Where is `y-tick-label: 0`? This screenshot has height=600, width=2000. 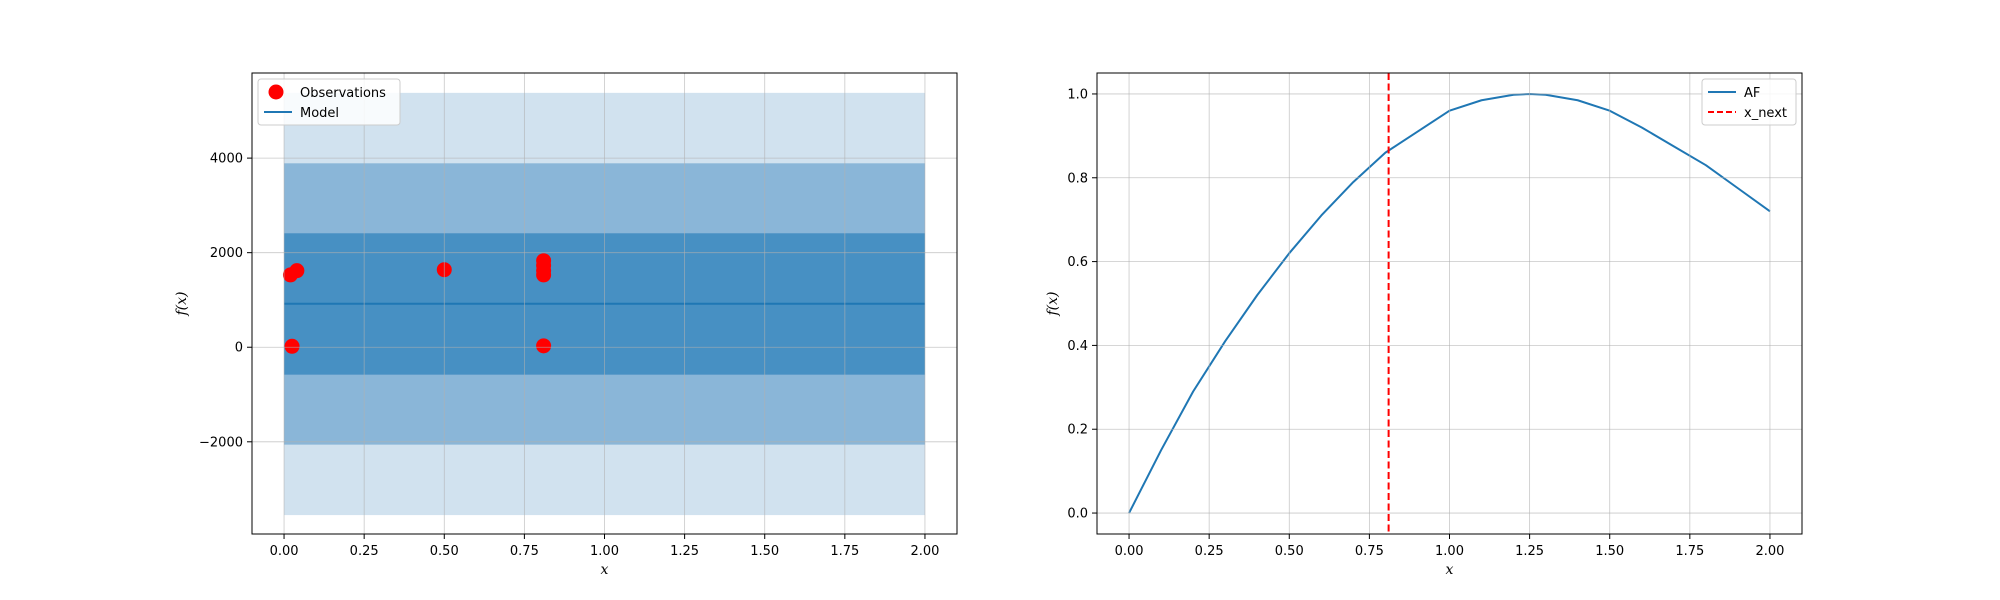
y-tick-label: 0 is located at coordinates (239, 348).